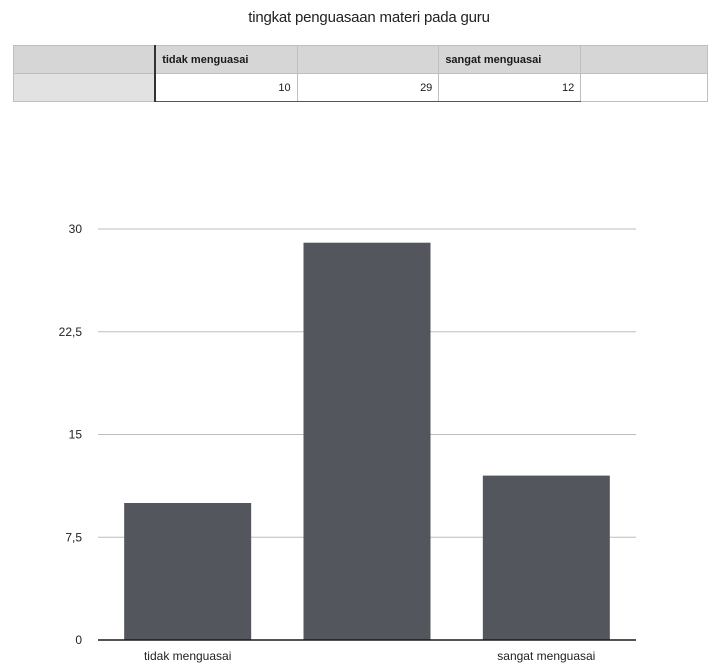 This screenshot has width=708, height=668. What do you see at coordinates (78, 640) in the screenshot?
I see `y-tick-label: 0` at bounding box center [78, 640].